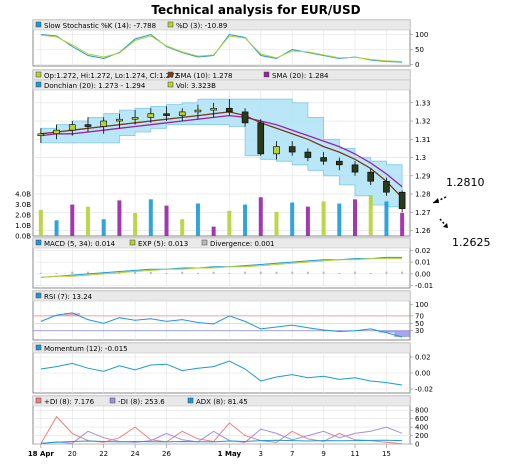 The width and height of the screenshot is (512, 465). What do you see at coordinates (292, 454) in the screenshot?
I see `x-tick-label: 7` at bounding box center [292, 454].